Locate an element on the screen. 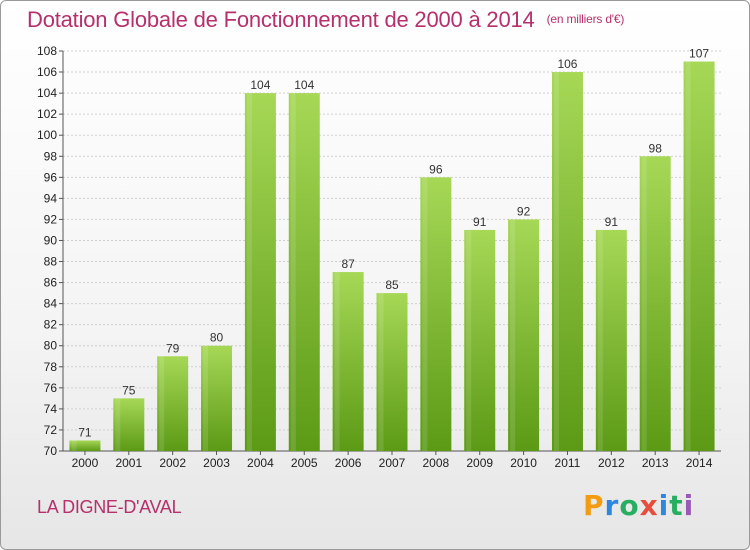 The width and height of the screenshot is (750, 550). x-tick-label: 2006 is located at coordinates (348, 463).